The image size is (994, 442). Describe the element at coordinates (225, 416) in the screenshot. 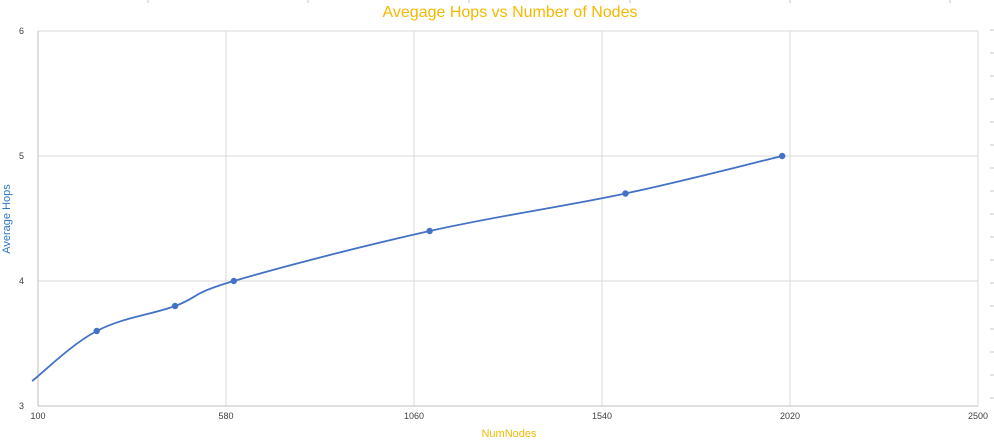

I see `x-tick-label: 580` at that location.